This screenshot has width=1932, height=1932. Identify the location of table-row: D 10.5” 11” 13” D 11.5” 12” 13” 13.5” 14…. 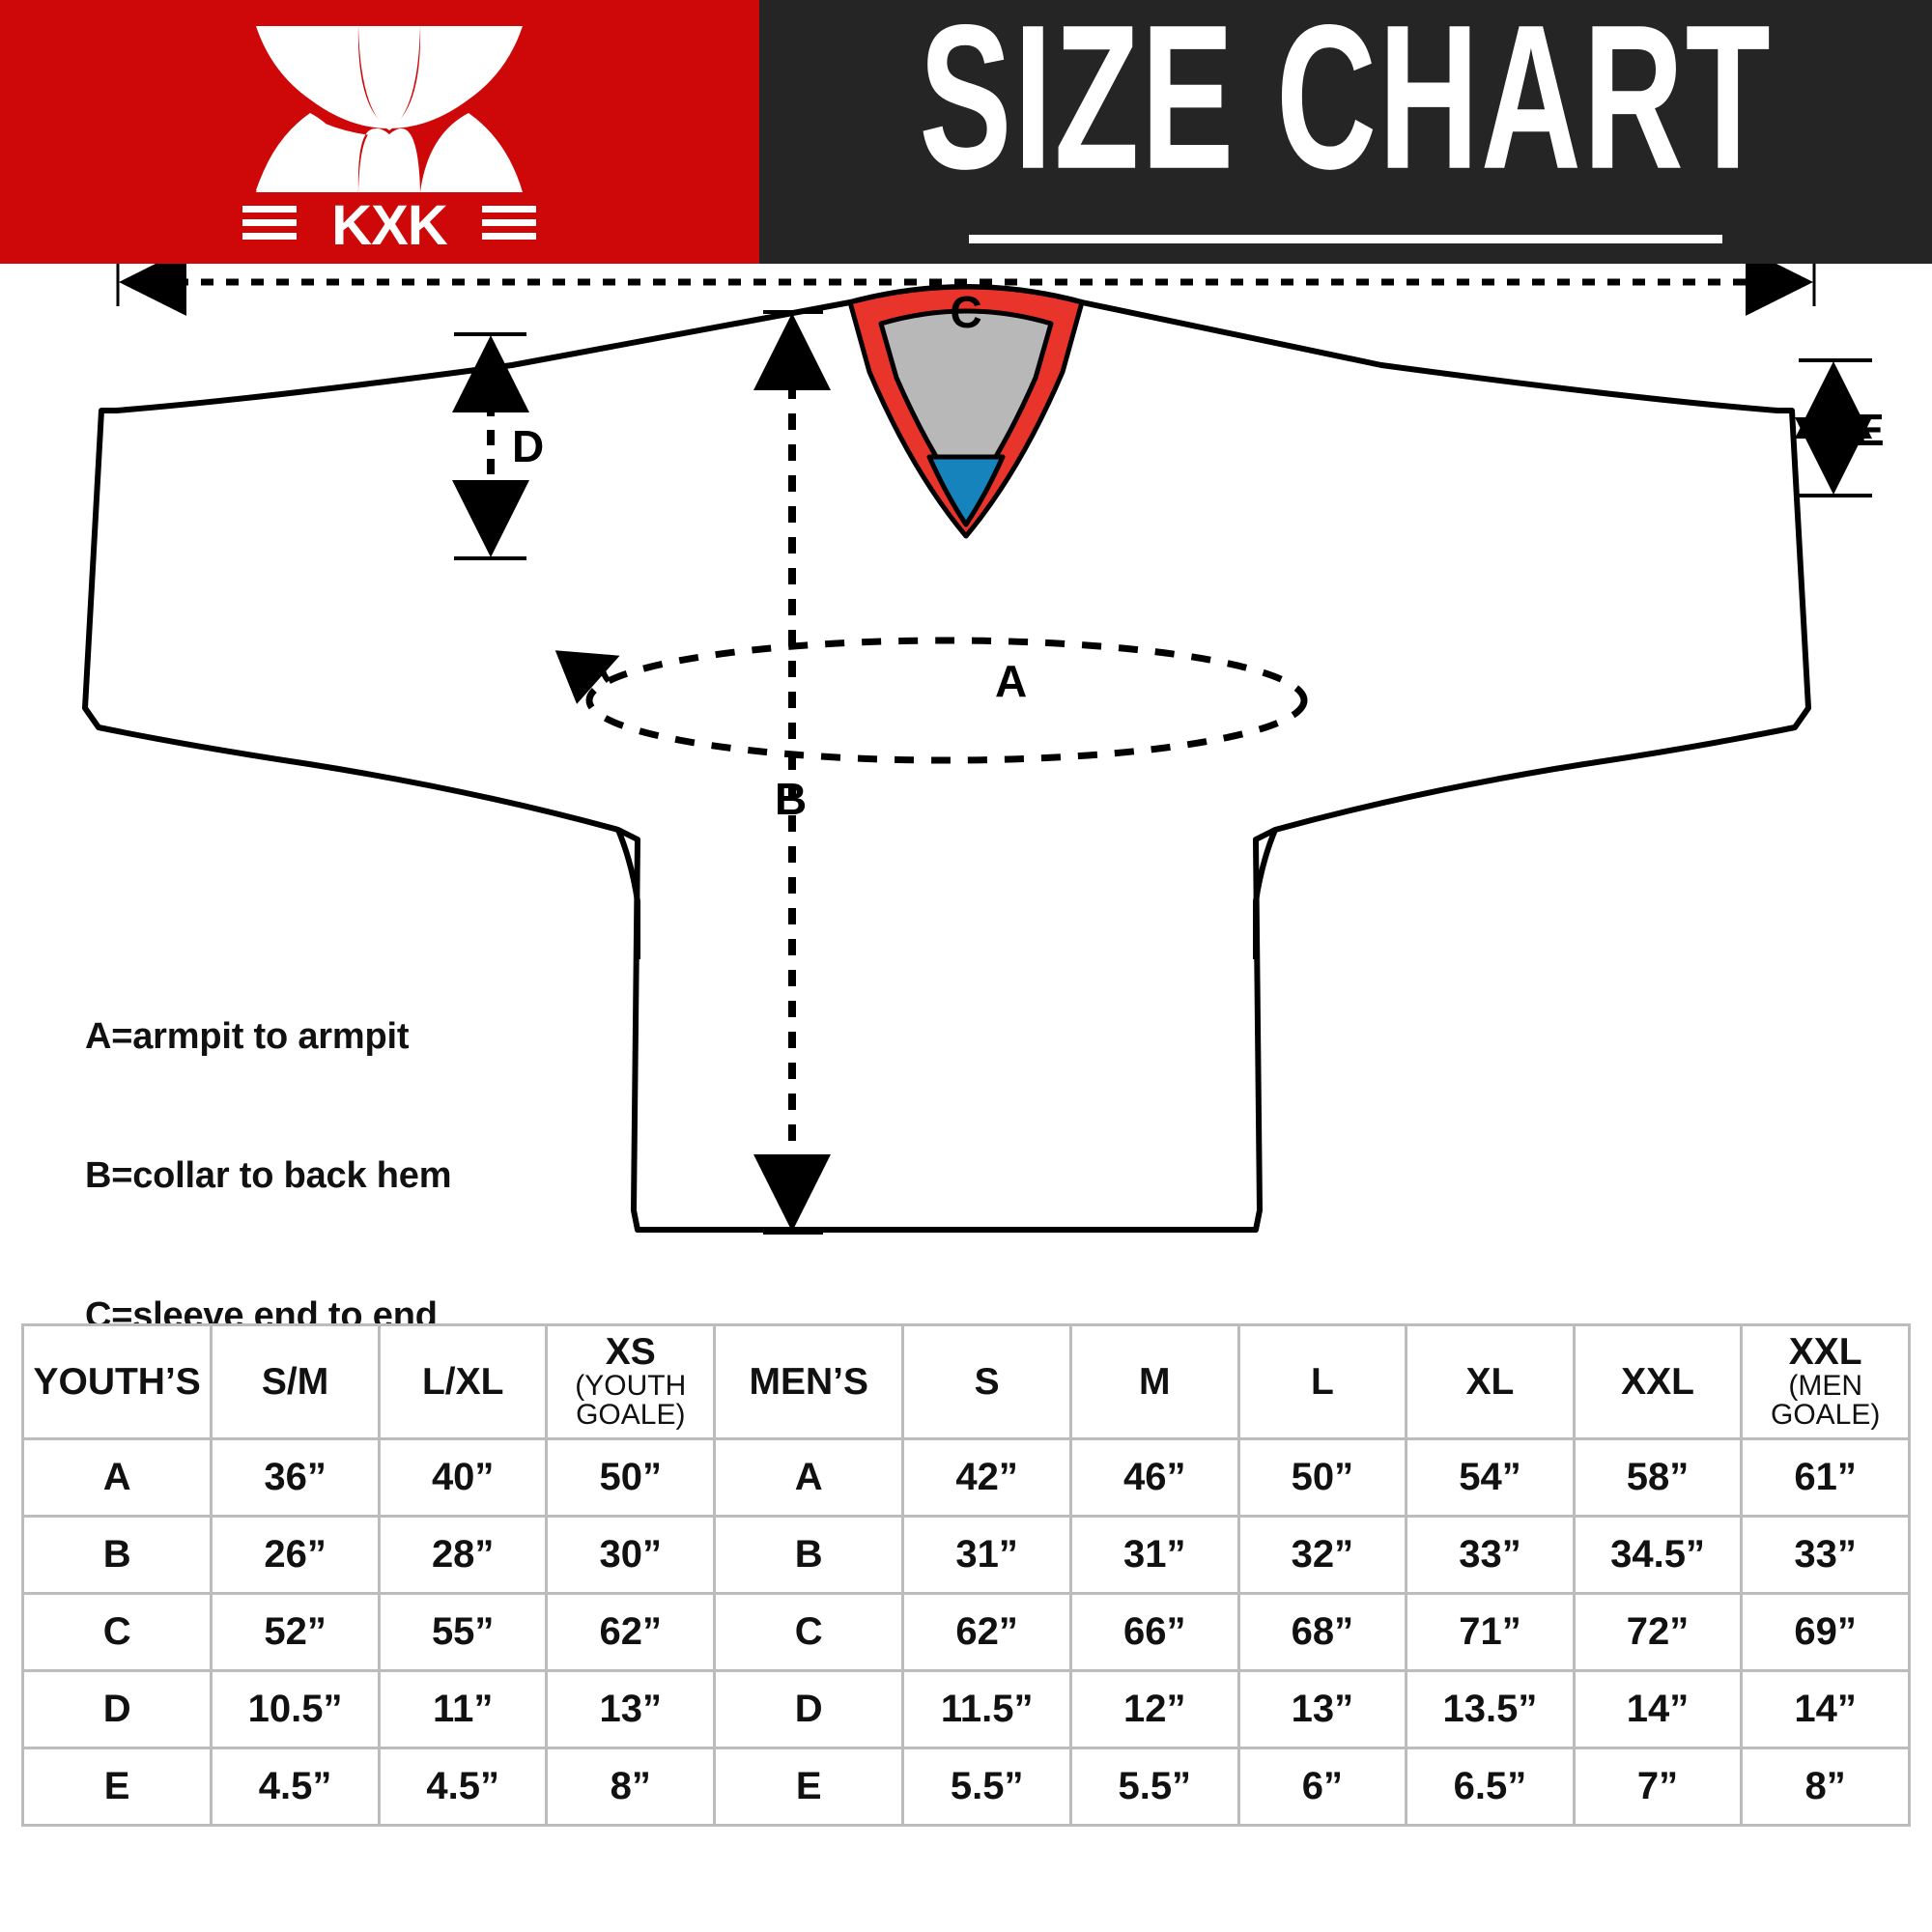
(965, 1709).